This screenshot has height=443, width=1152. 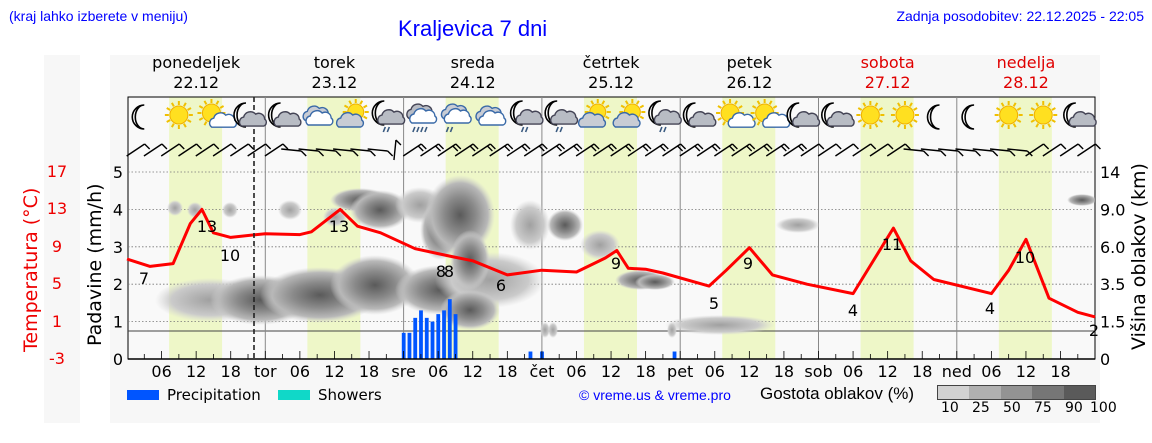 What do you see at coordinates (1105, 359) in the screenshot?
I see `cloud-height-tick: 0` at bounding box center [1105, 359].